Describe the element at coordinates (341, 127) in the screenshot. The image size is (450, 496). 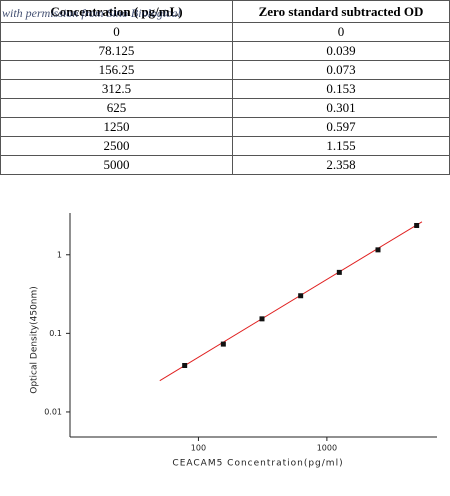
I see `table-cell: 0.597` at that location.